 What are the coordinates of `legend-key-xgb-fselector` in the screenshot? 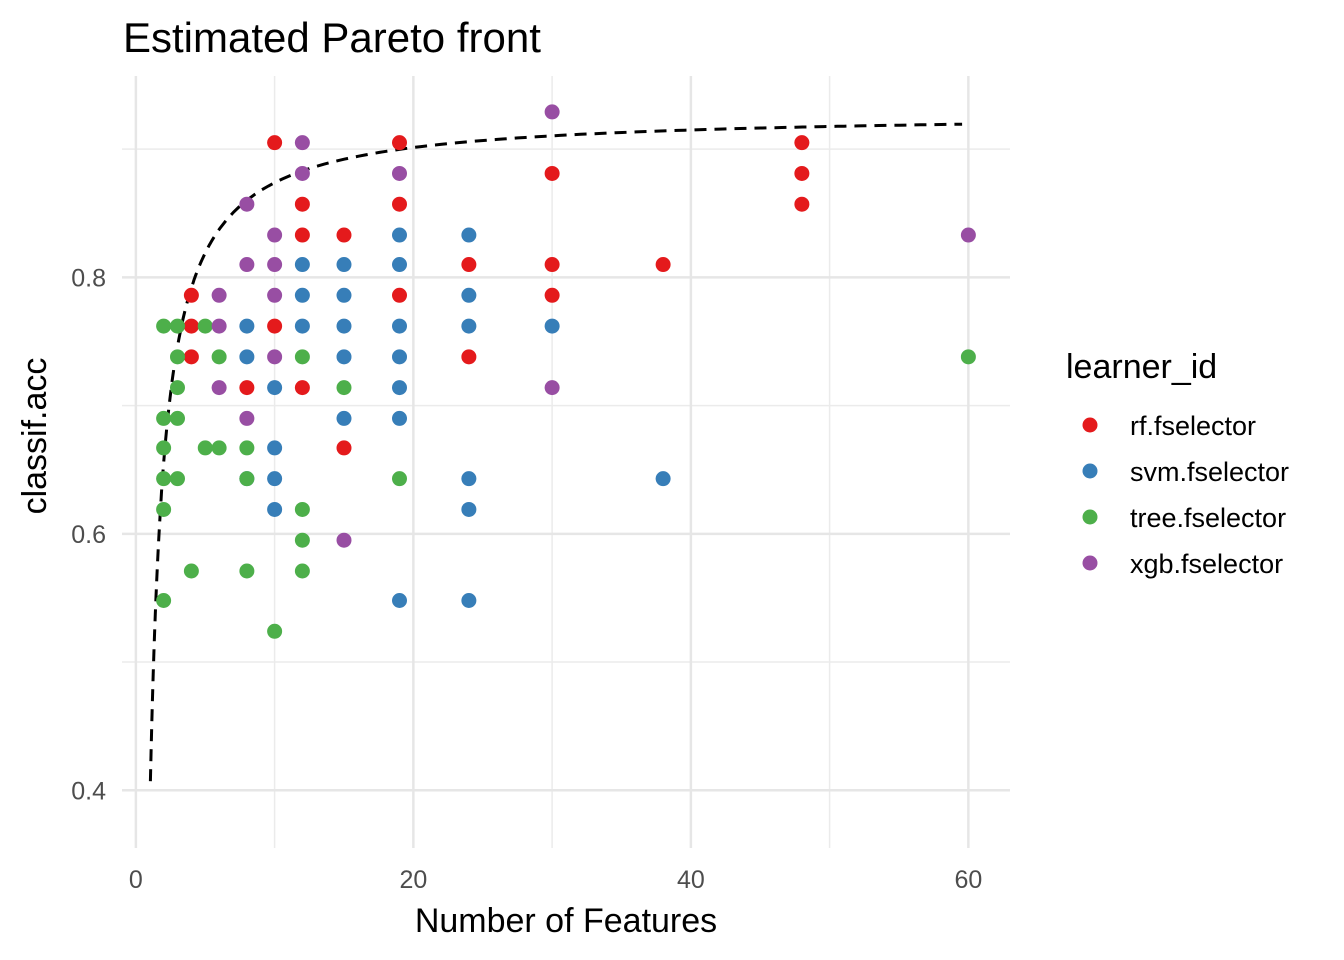 It's located at (1090, 563).